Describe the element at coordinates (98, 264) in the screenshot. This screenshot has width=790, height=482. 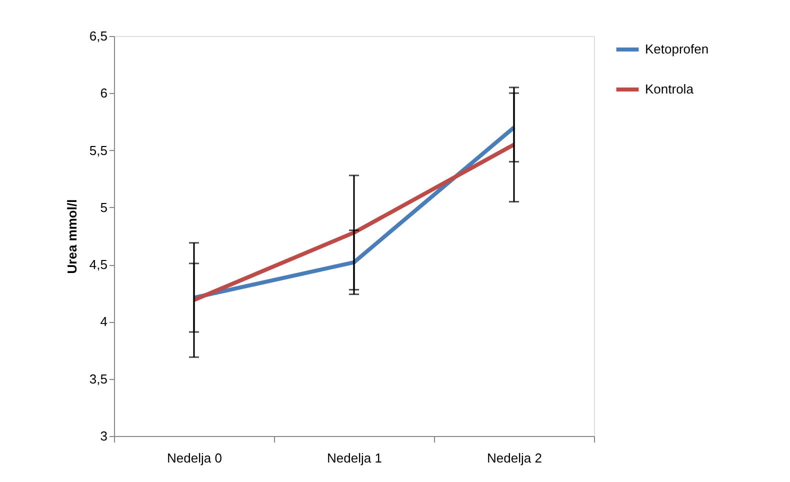
I see `y-tick-label: 4,5` at that location.